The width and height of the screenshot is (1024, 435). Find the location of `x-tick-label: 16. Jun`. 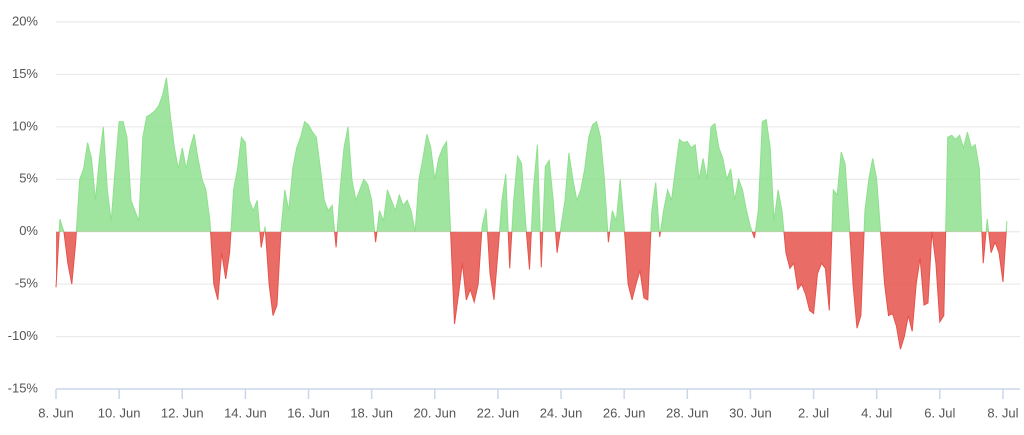

x-tick-label: 16. Jun is located at coordinates (308, 412).